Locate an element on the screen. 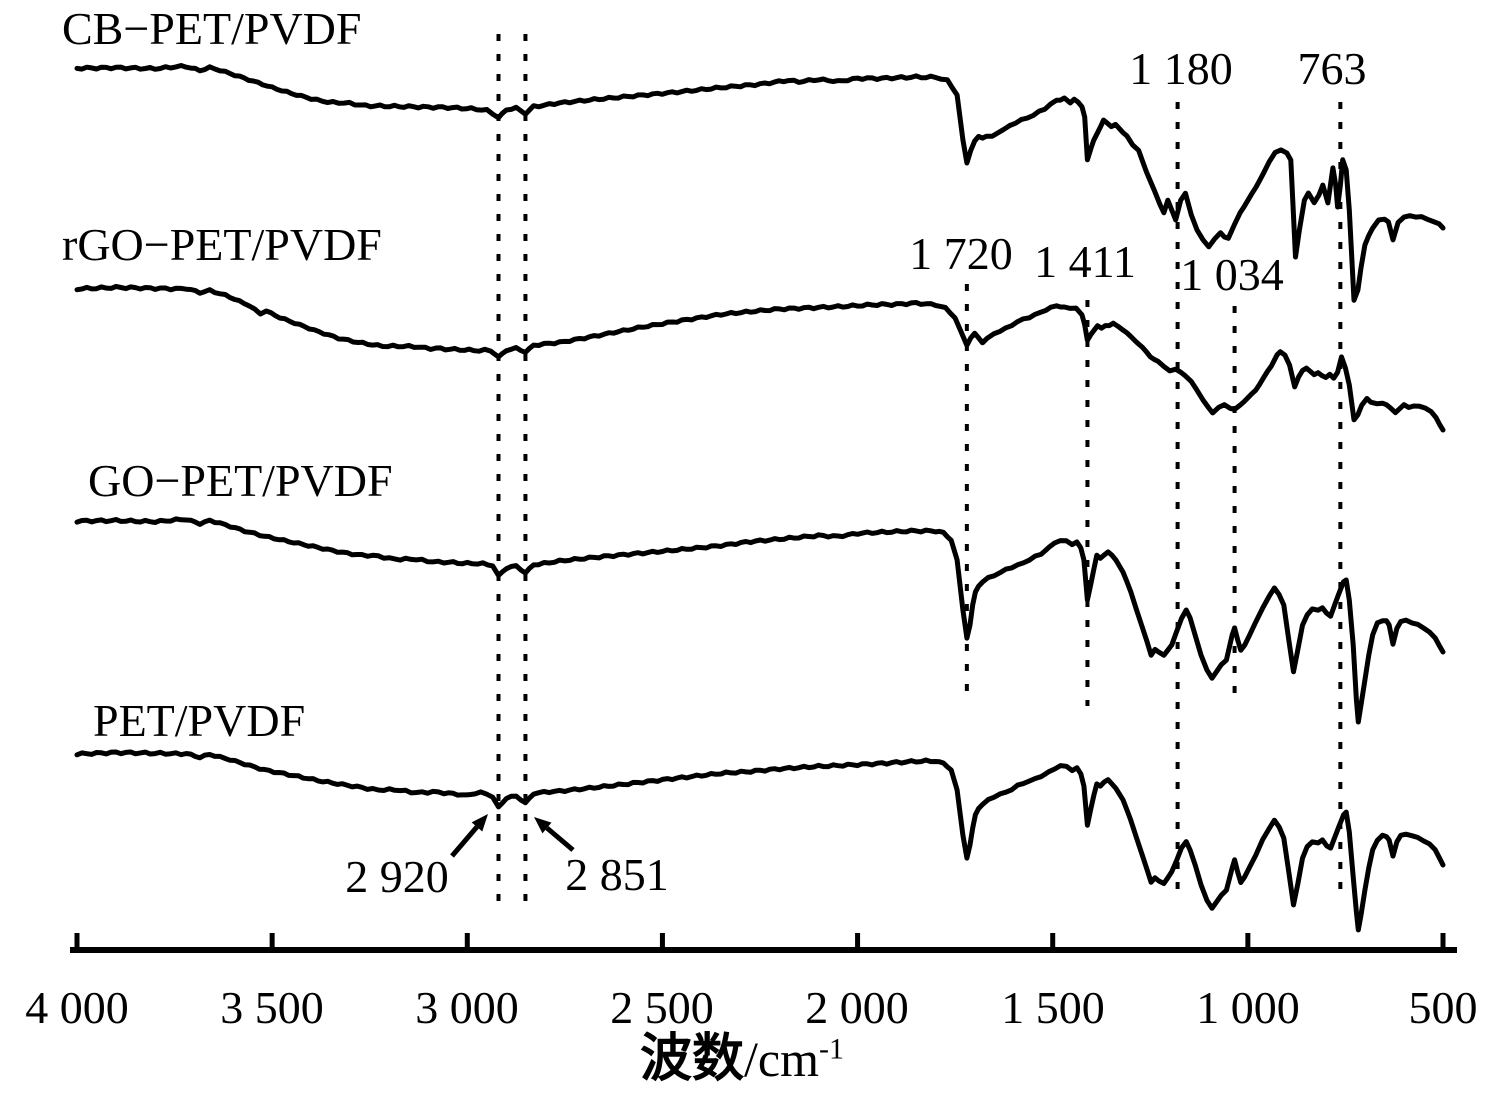 This screenshot has width=1494, height=1106. peak-label-1034: 1 034 is located at coordinates (1232, 274).